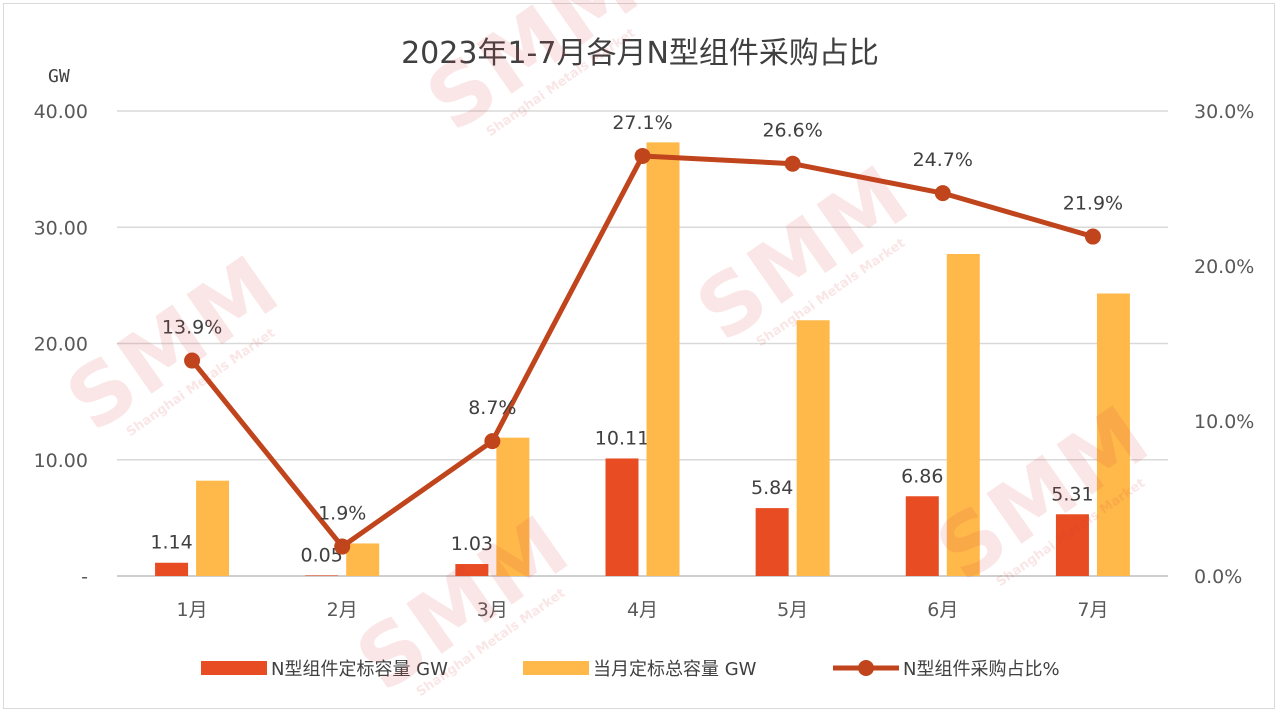 This screenshot has width=1280, height=716. I want to click on y-right-tick-label: 10.0%, so click(1224, 422).